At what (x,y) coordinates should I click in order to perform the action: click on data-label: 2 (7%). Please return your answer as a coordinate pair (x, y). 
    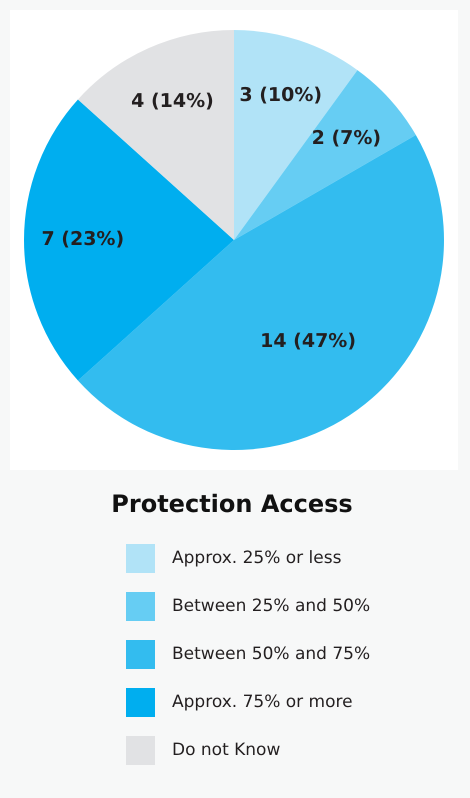
    Looking at the image, I should click on (347, 137).